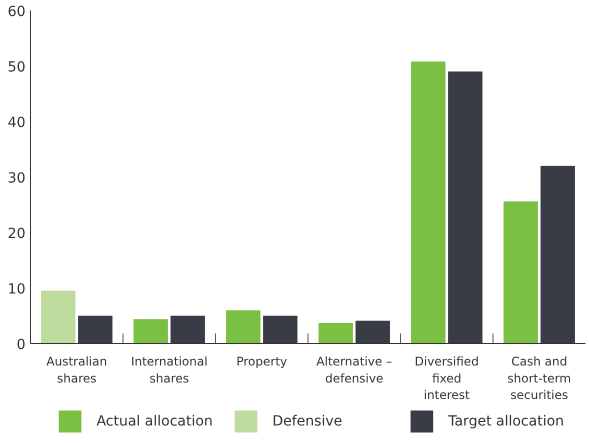  I want to click on y-tick-label: 0, so click(21, 345).